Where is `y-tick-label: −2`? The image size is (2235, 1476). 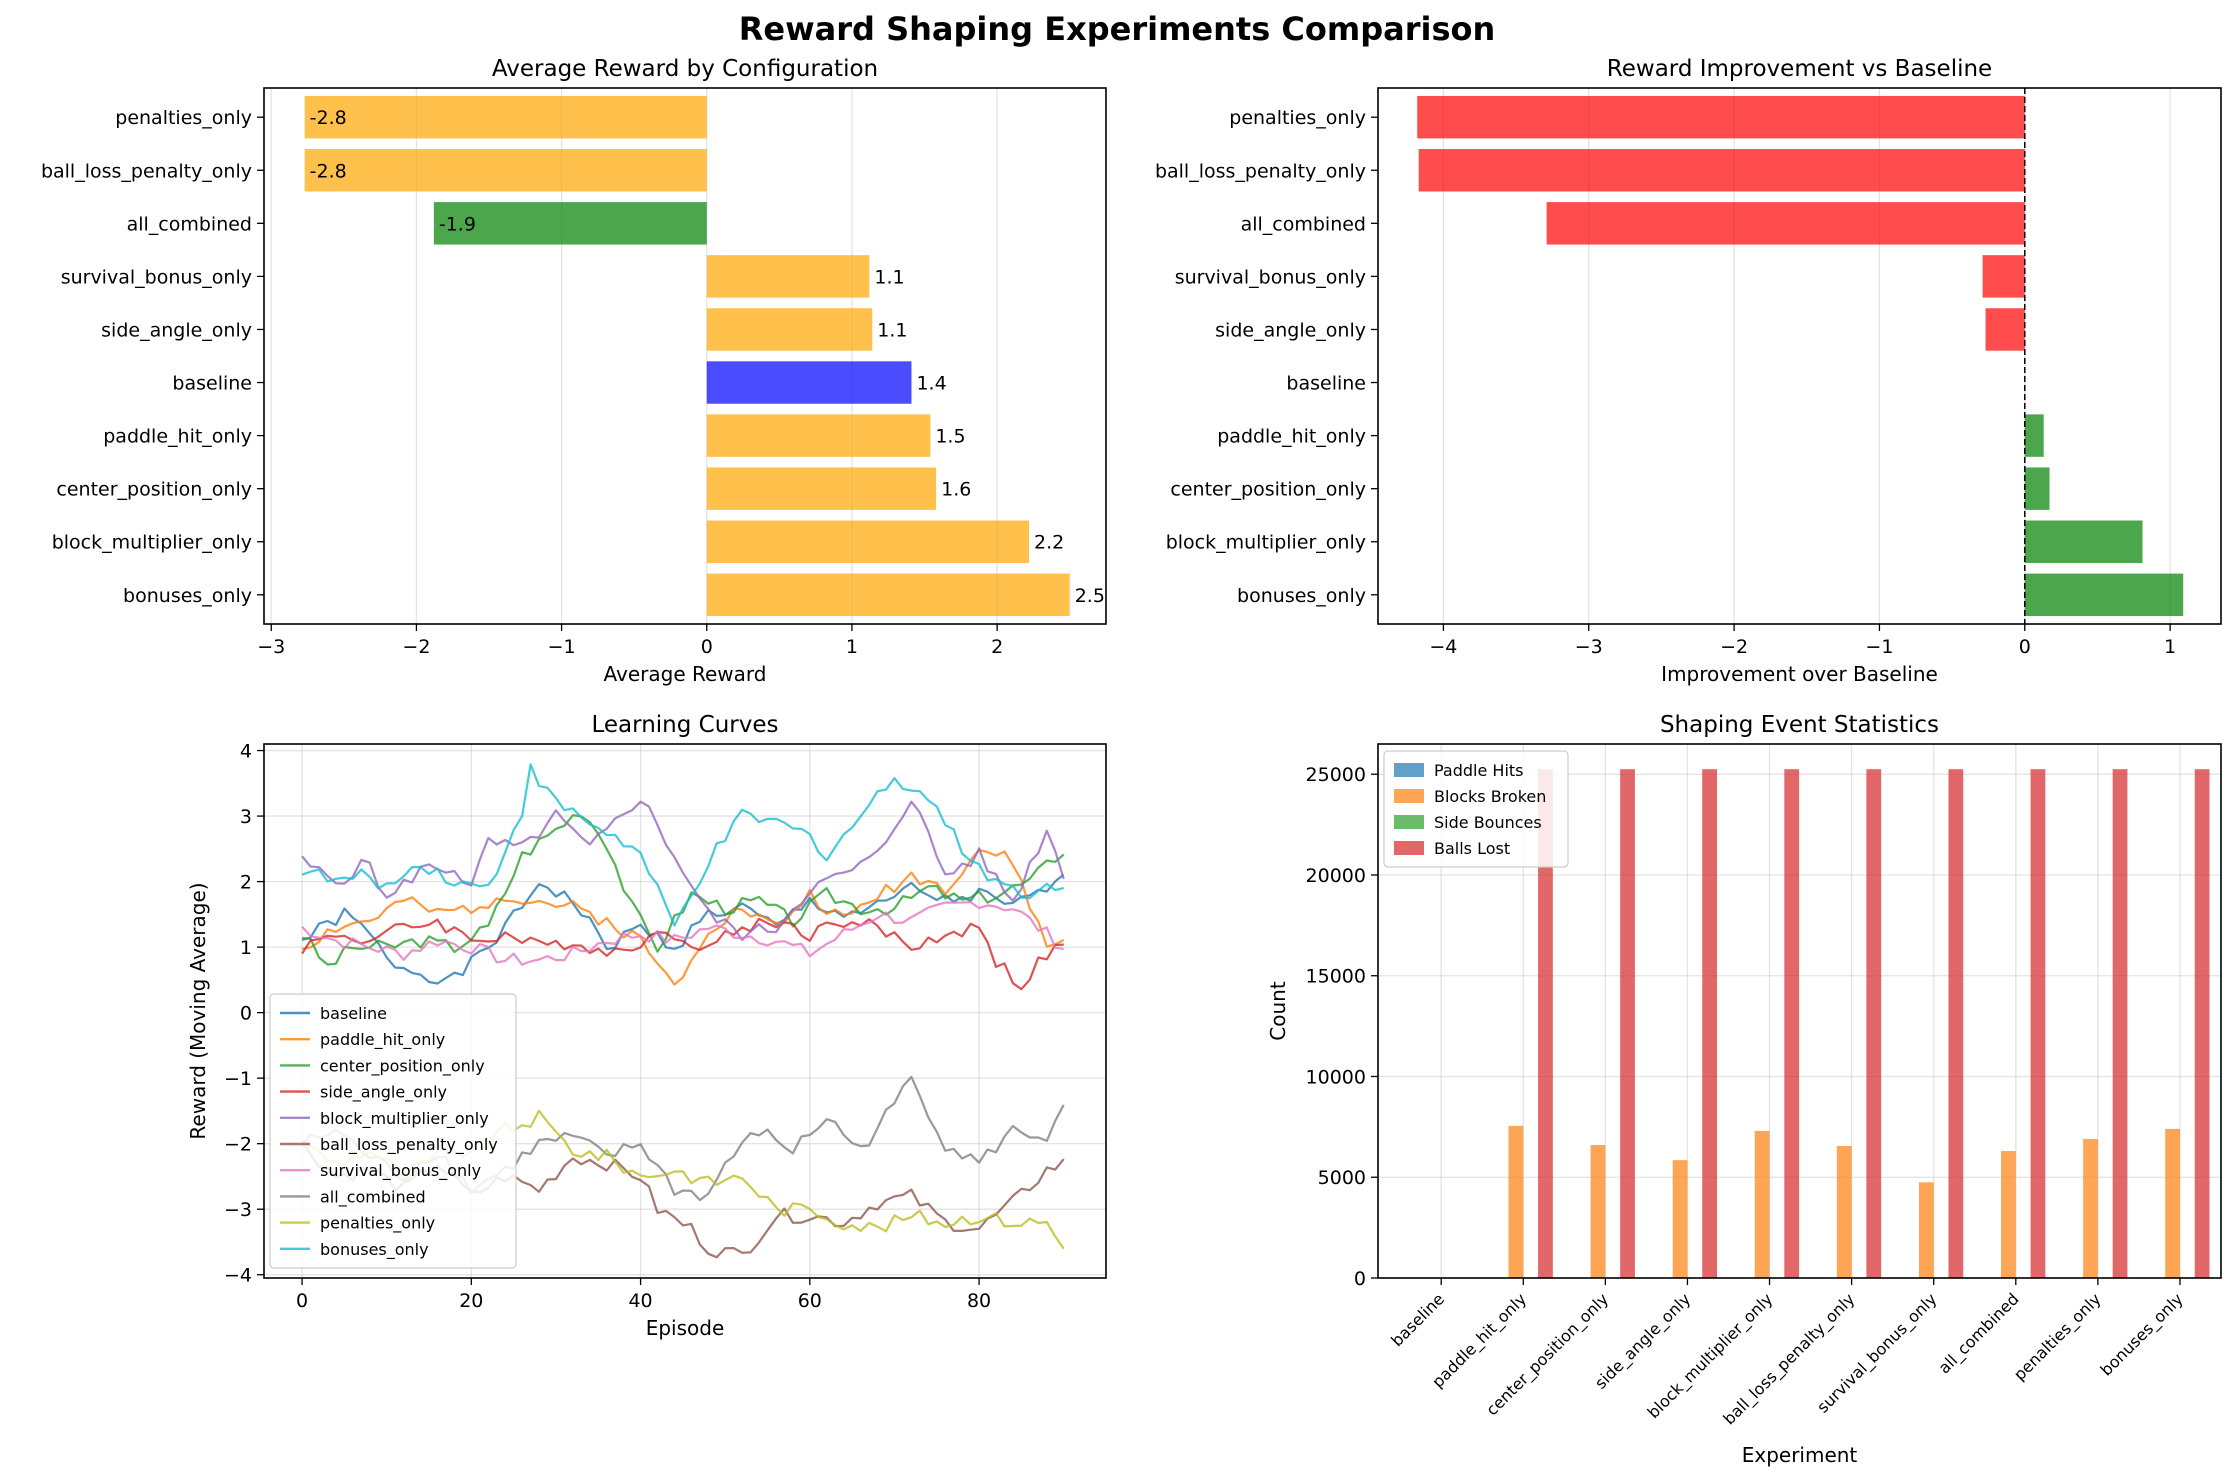
y-tick-label: −2 is located at coordinates (238, 1145).